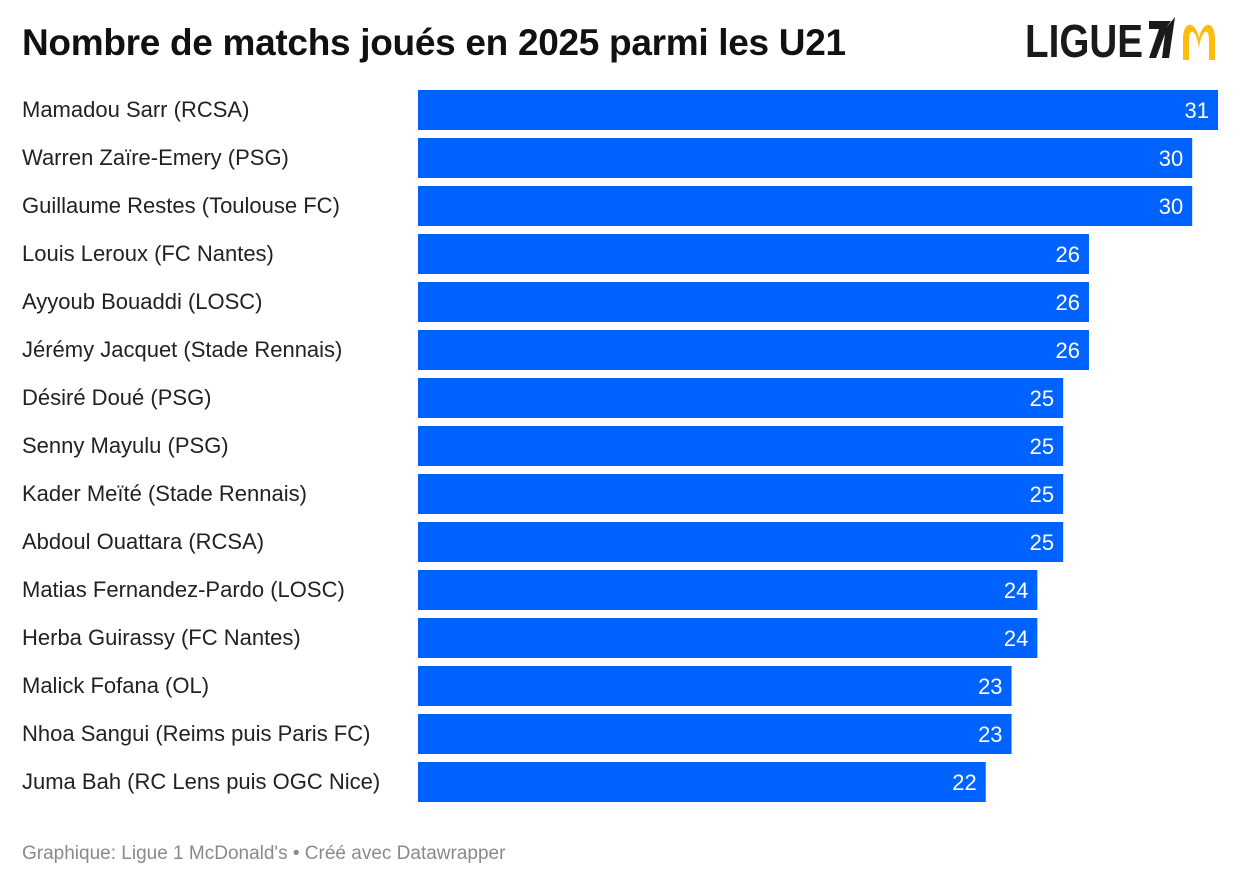 The height and width of the screenshot is (888, 1240). I want to click on credit-link: Créé avec Datawrapper, so click(405, 853).